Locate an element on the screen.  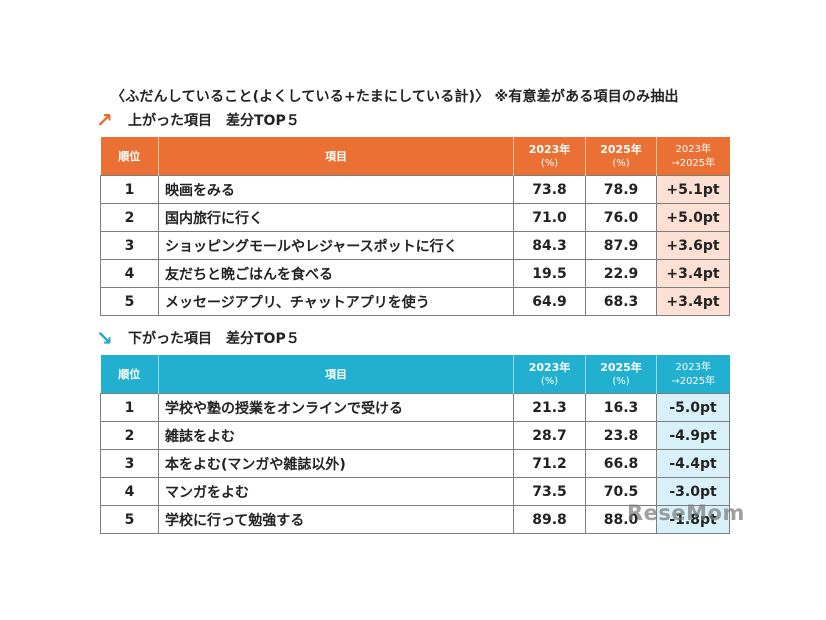
section-heading-up: ↗ 上がった項目 差分TOP５ is located at coordinates (198, 120).